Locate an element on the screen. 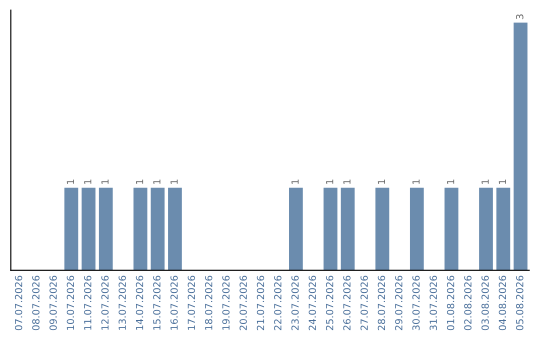 The height and width of the screenshot is (340, 540). x-tick-label: 23.07.2026 is located at coordinates (295, 303).